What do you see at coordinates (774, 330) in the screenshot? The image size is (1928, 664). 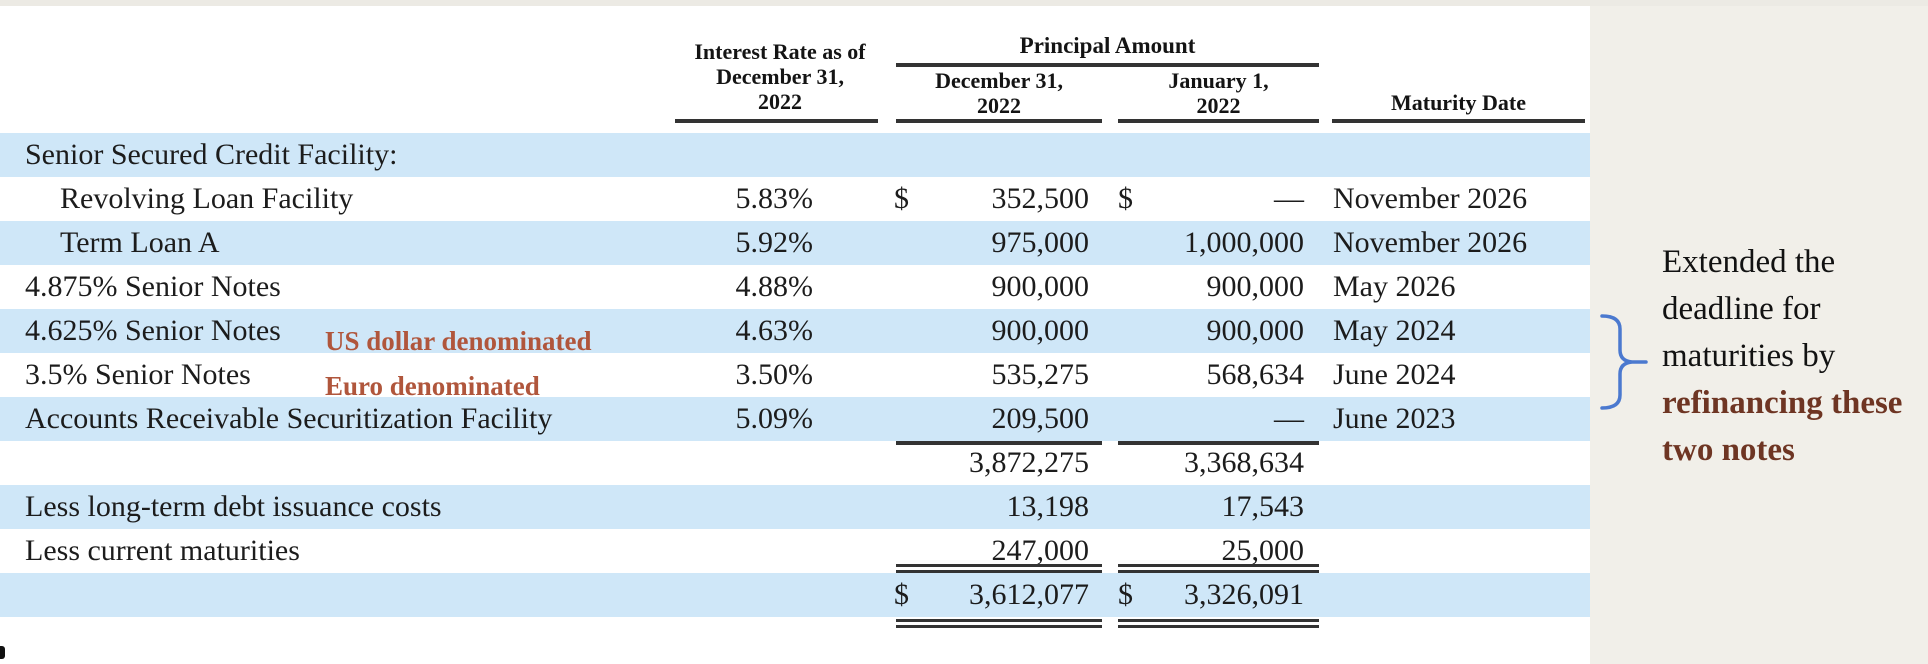 I see `interest-rate-value: 4.63%` at bounding box center [774, 330].